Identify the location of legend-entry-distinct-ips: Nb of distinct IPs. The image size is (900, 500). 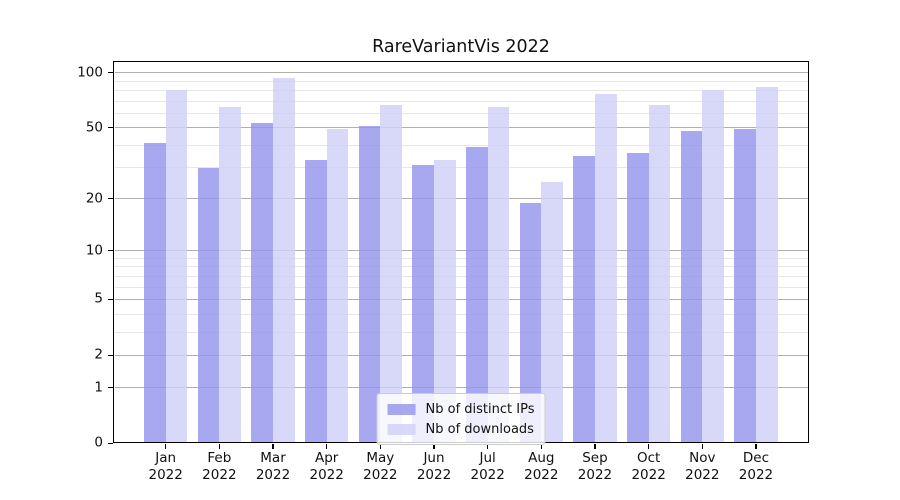
(461, 409).